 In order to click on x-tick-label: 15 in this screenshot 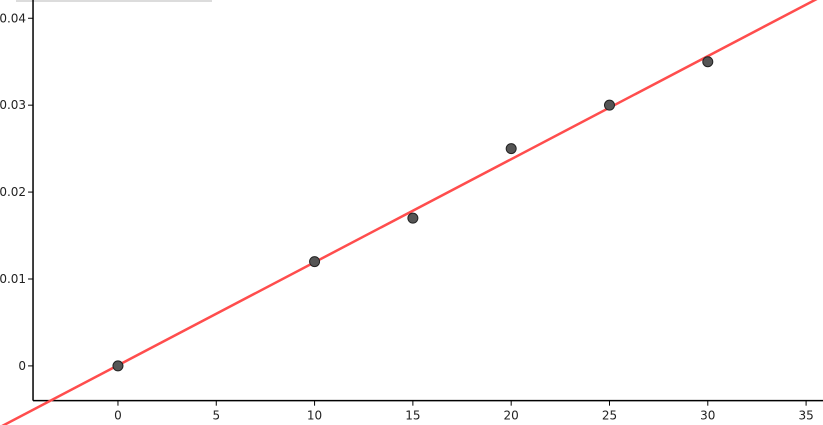, I will do `click(412, 416)`.